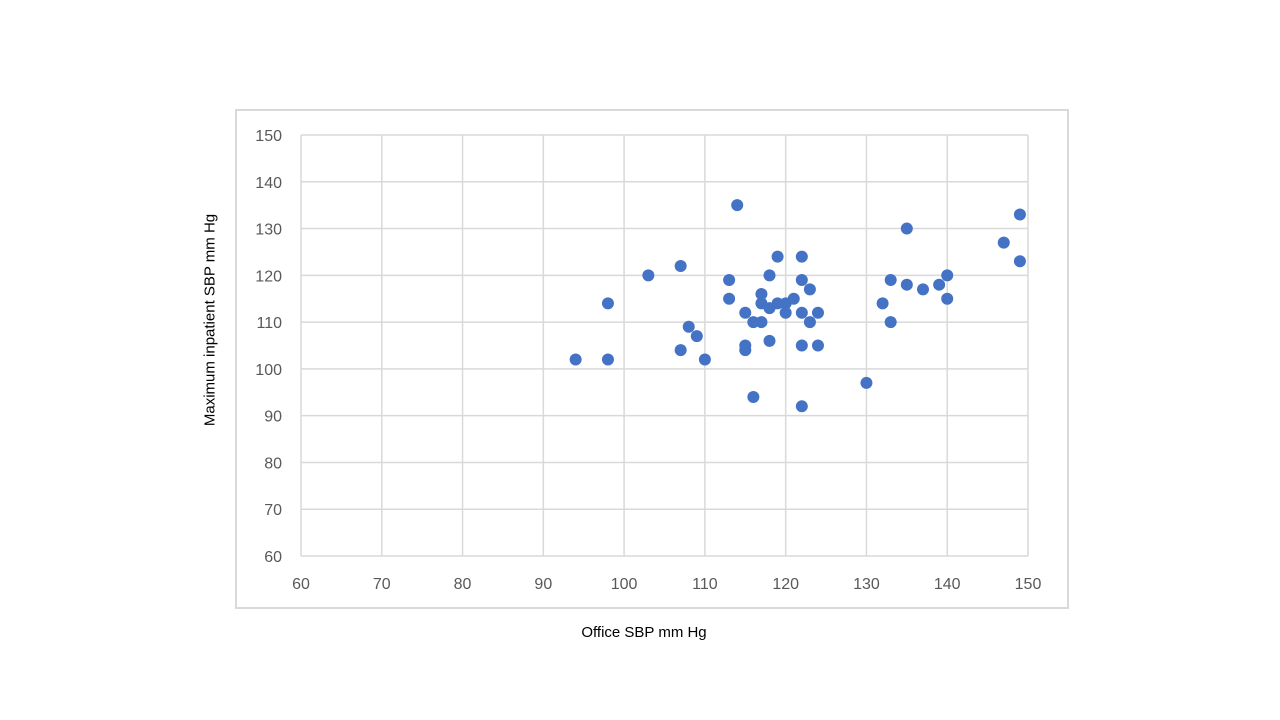 The width and height of the screenshot is (1280, 720). Describe the element at coordinates (268, 183) in the screenshot. I see `y-tick-label: 140` at that location.